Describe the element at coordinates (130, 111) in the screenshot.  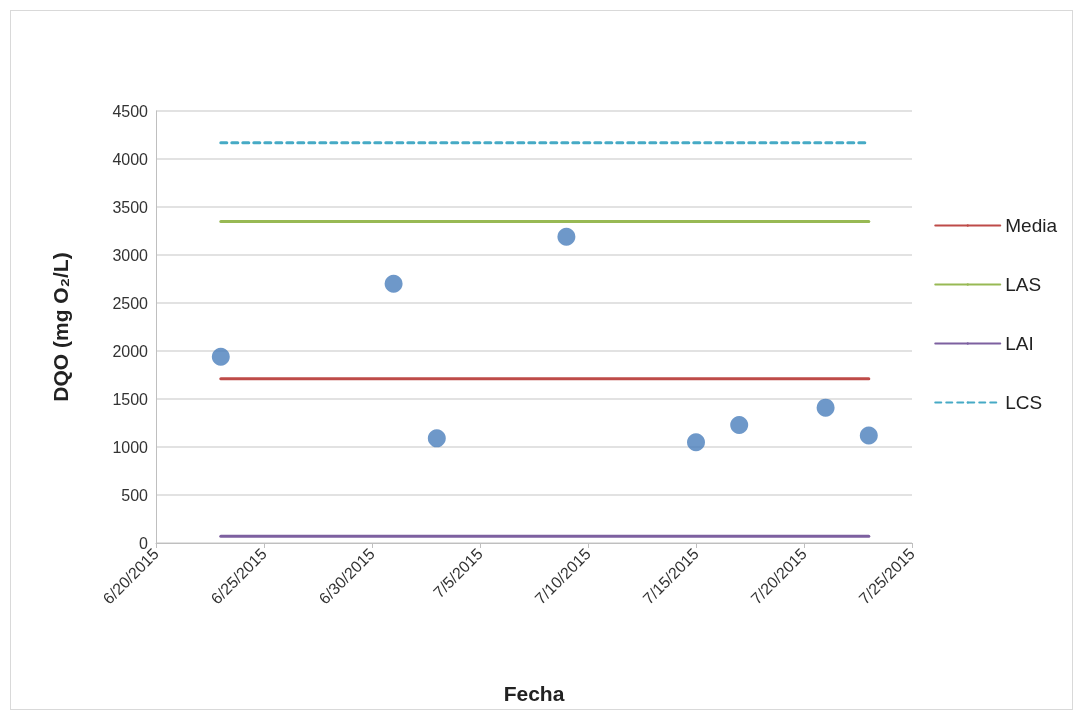
I see `y-tick-label: 4500` at that location.